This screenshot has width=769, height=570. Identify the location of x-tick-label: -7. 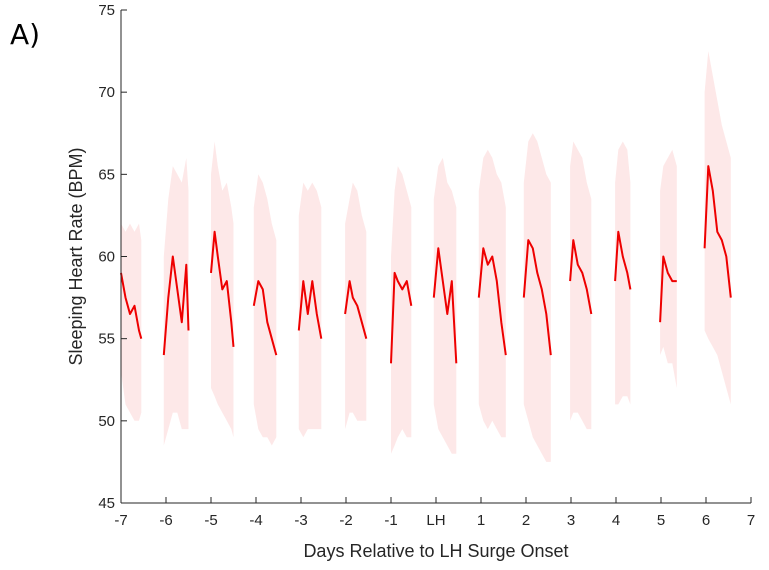
(120, 520).